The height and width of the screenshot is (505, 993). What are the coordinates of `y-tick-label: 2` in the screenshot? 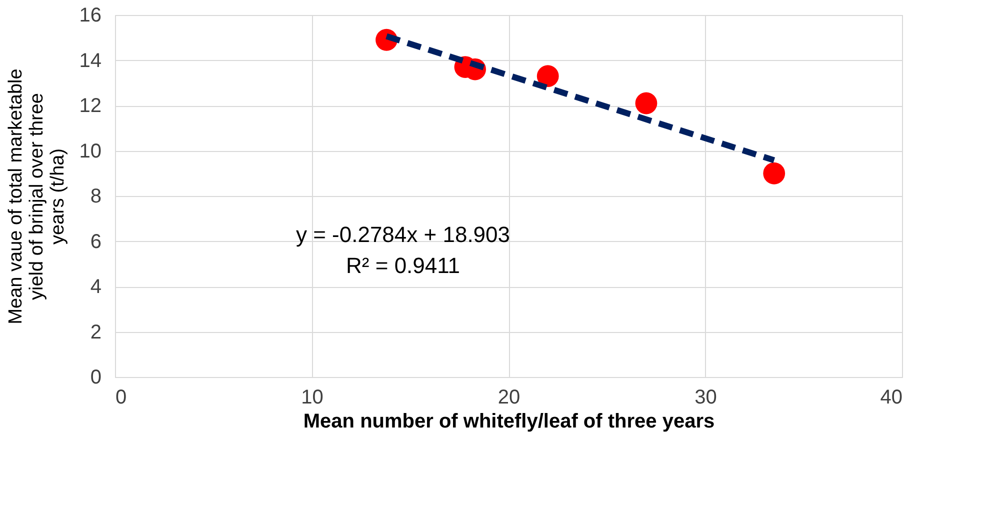 It's located at (96, 332).